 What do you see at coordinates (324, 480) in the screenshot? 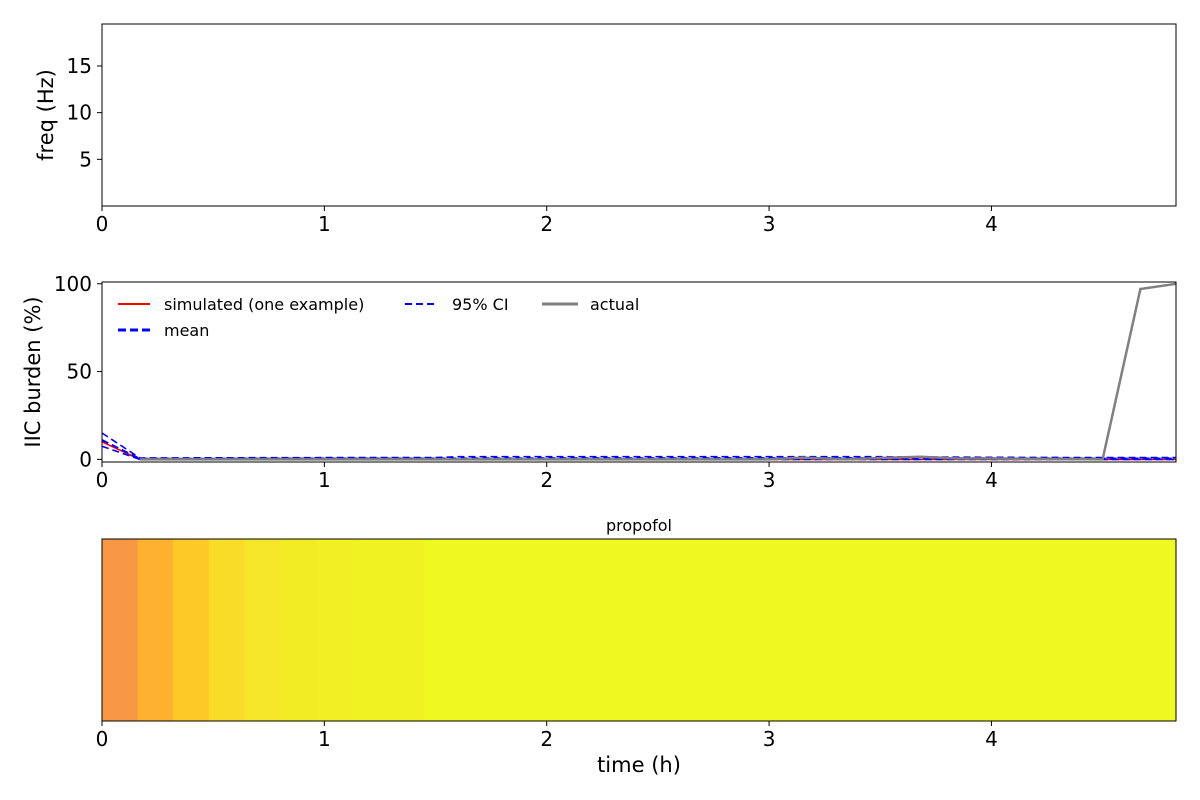
I see `iic-x-tick-label: 1` at bounding box center [324, 480].